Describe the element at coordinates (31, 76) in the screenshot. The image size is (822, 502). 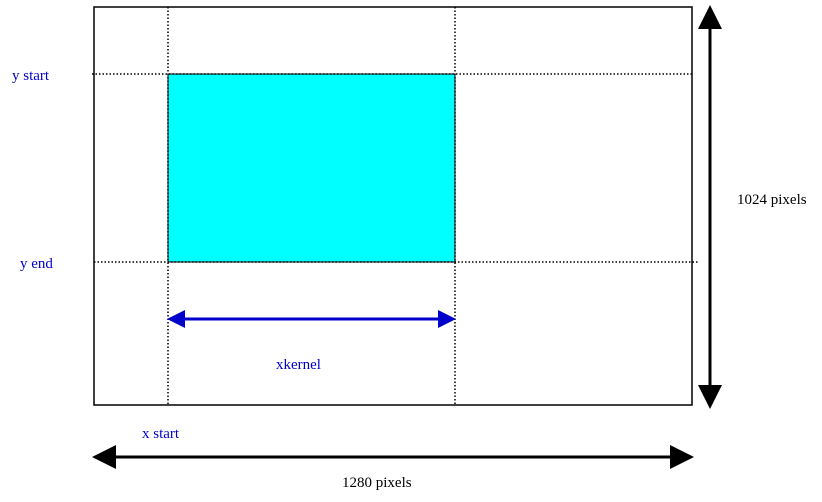
I see `y-start-label: y start` at that location.